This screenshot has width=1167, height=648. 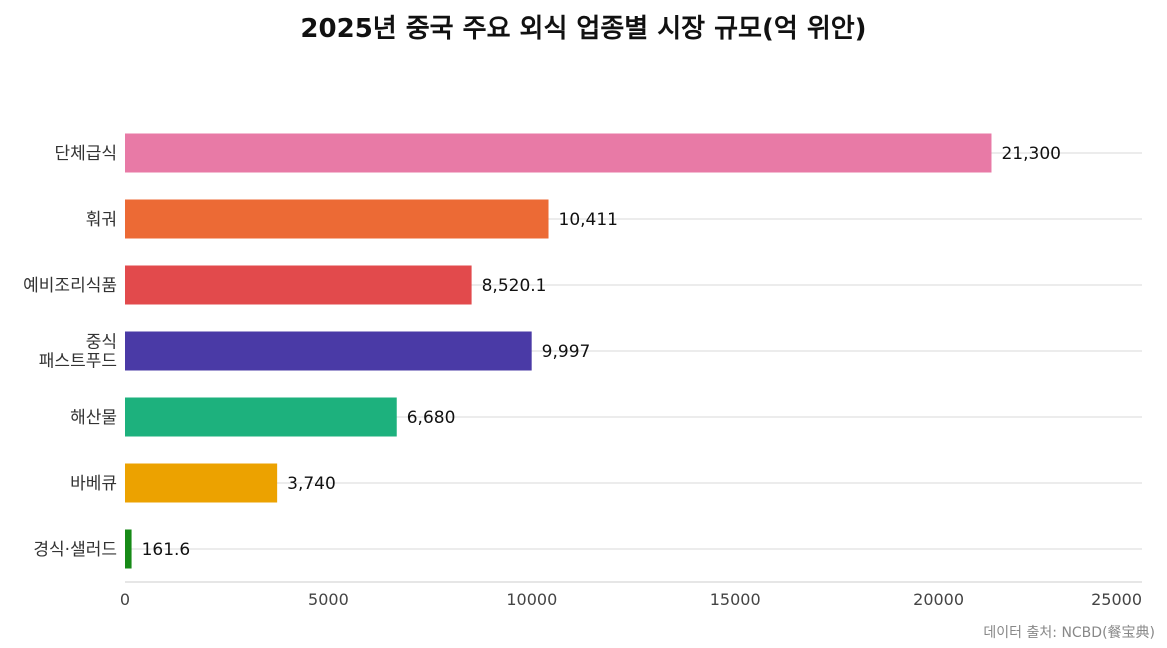 I want to click on data-label: 10,411, so click(x=588, y=220).